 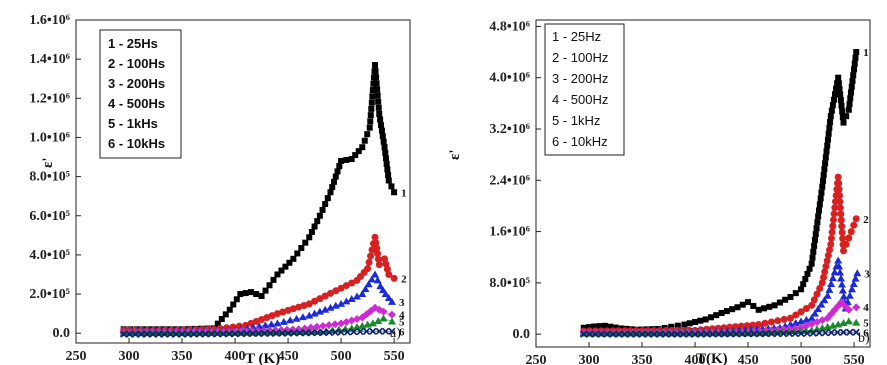 What do you see at coordinates (62, 333) in the screenshot?
I see `y-tick-label: 0.0` at bounding box center [62, 333].